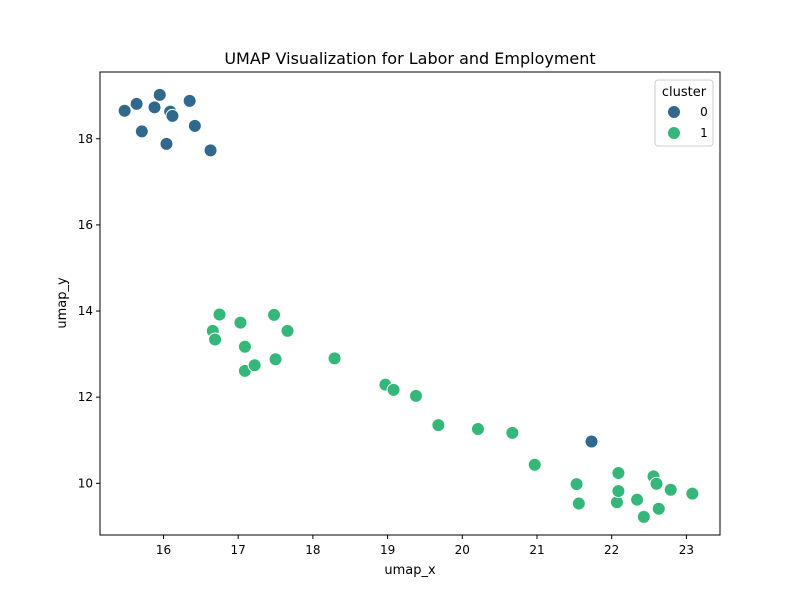 Image resolution: width=800 pixels, height=600 pixels. What do you see at coordinates (687, 122) in the screenshot?
I see `legend-entries: 01` at bounding box center [687, 122].